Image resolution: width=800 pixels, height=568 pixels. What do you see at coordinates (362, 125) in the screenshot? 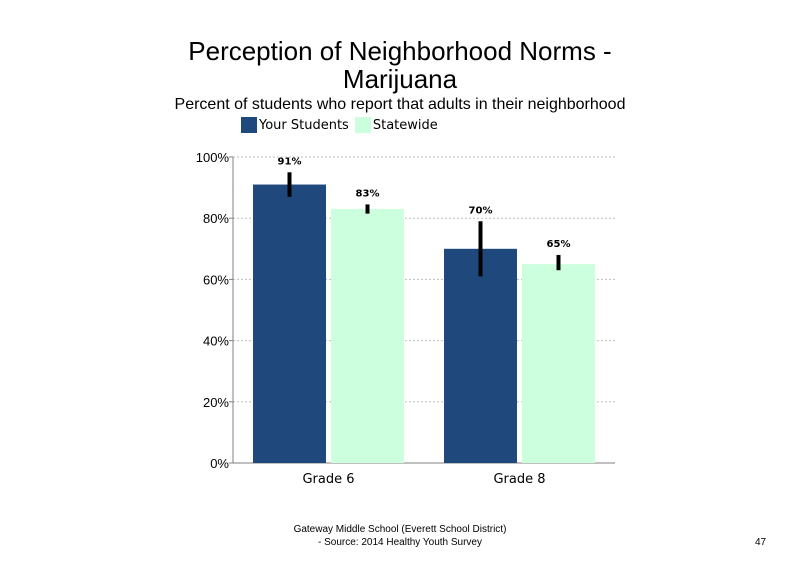
I see `legend-swatch-statewide` at bounding box center [362, 125].